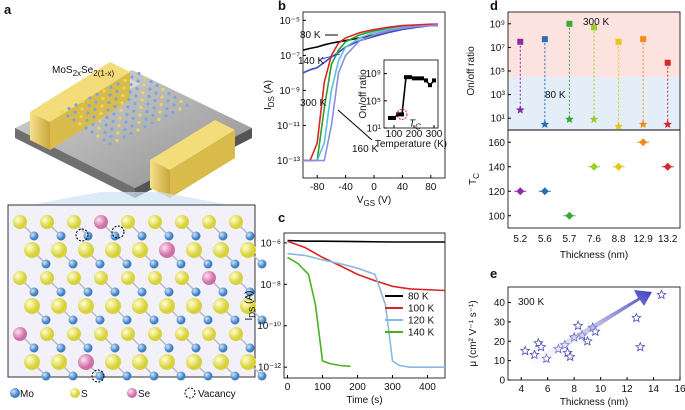 Image resolution: width=685 pixels, height=410 pixels. I want to click on panel-letter: a, so click(8, 9).